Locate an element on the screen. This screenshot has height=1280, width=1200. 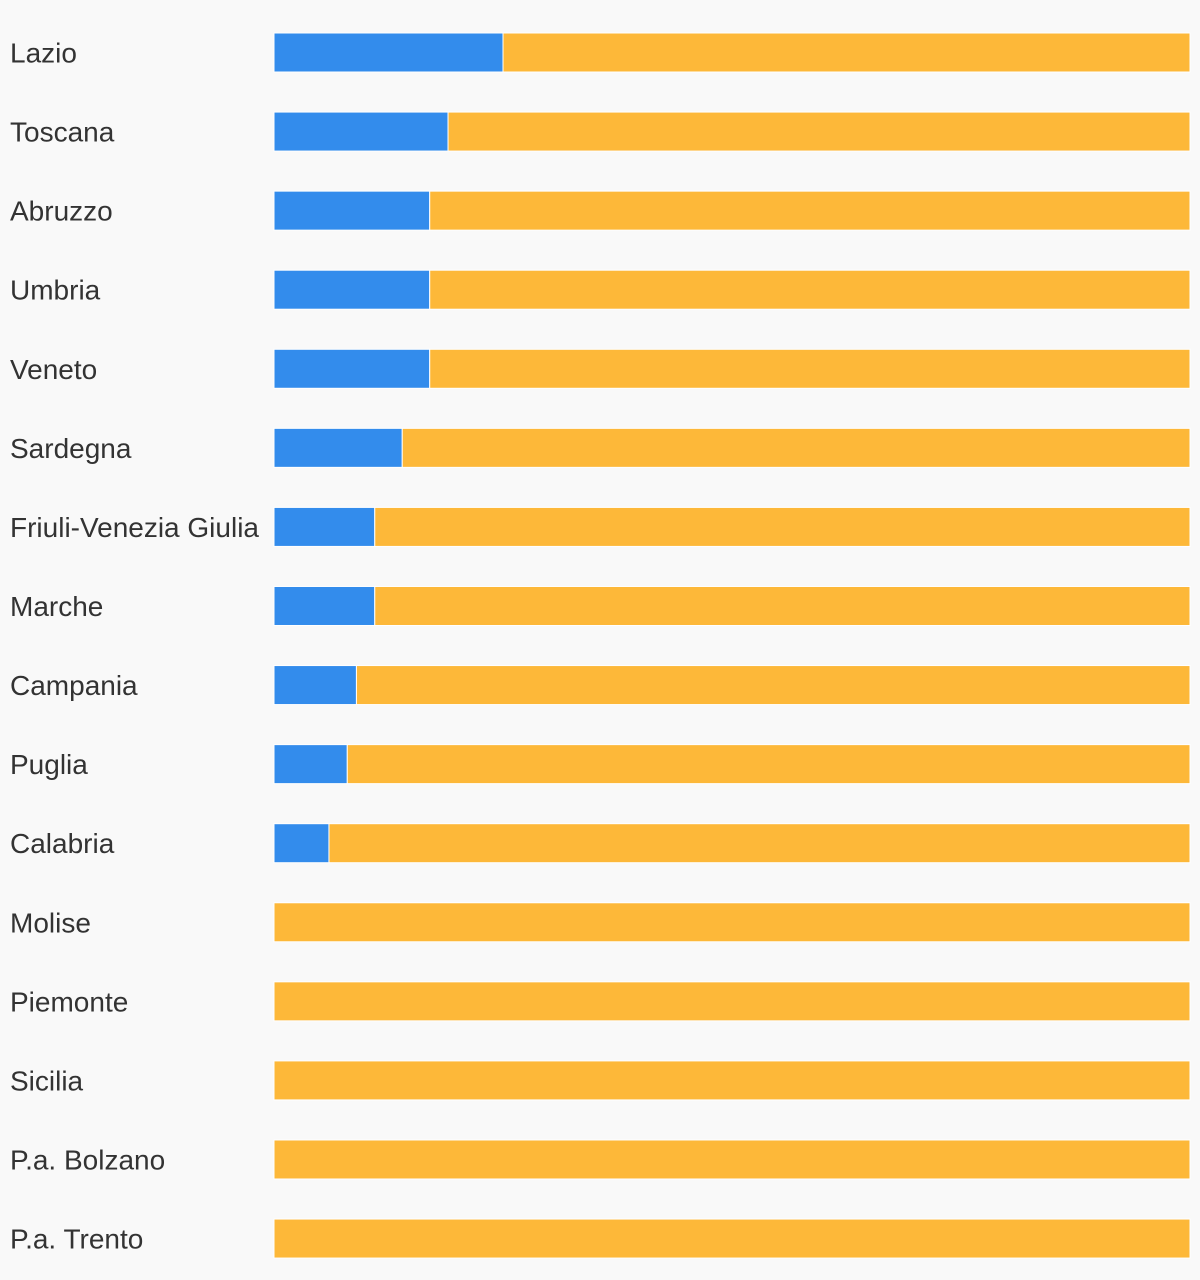
category-label: Toscana is located at coordinates (62, 132).